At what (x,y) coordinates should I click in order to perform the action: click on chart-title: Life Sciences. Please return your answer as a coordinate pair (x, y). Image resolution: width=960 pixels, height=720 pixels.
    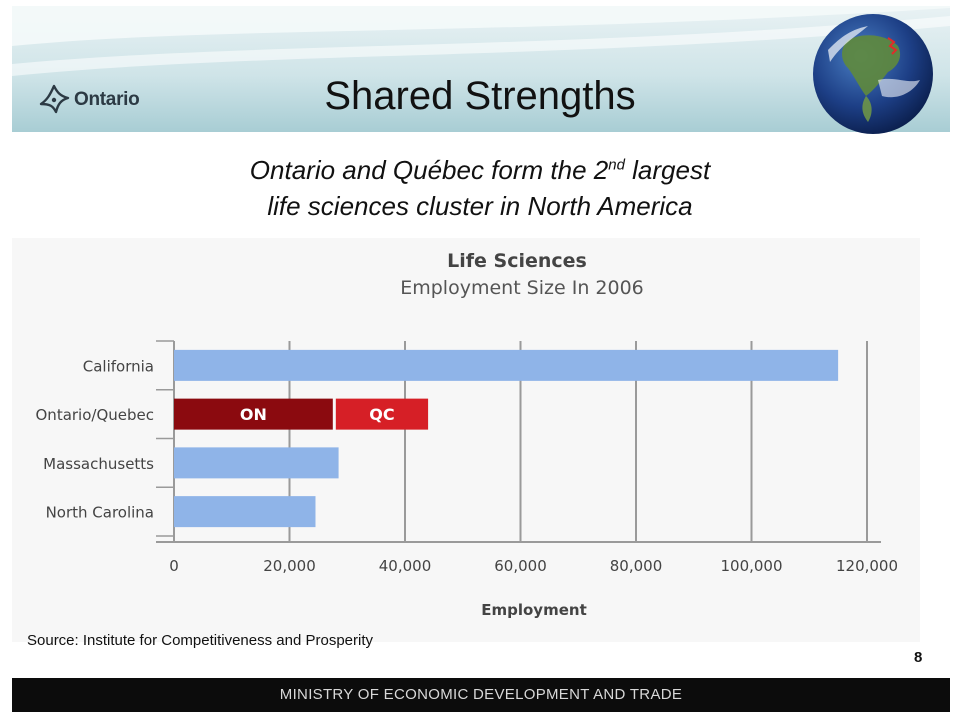
    Looking at the image, I should click on (517, 261).